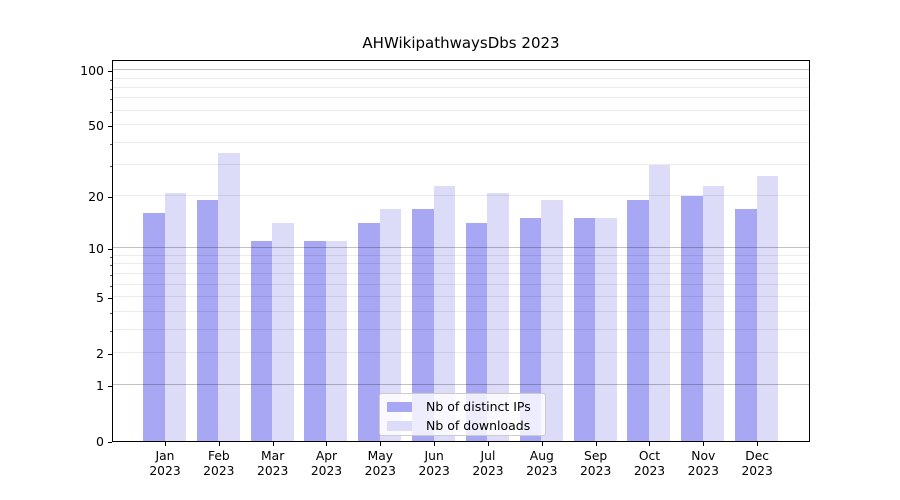  Describe the element at coordinates (542, 463) in the screenshot. I see `x-tick-label: Aug 2023` at that location.